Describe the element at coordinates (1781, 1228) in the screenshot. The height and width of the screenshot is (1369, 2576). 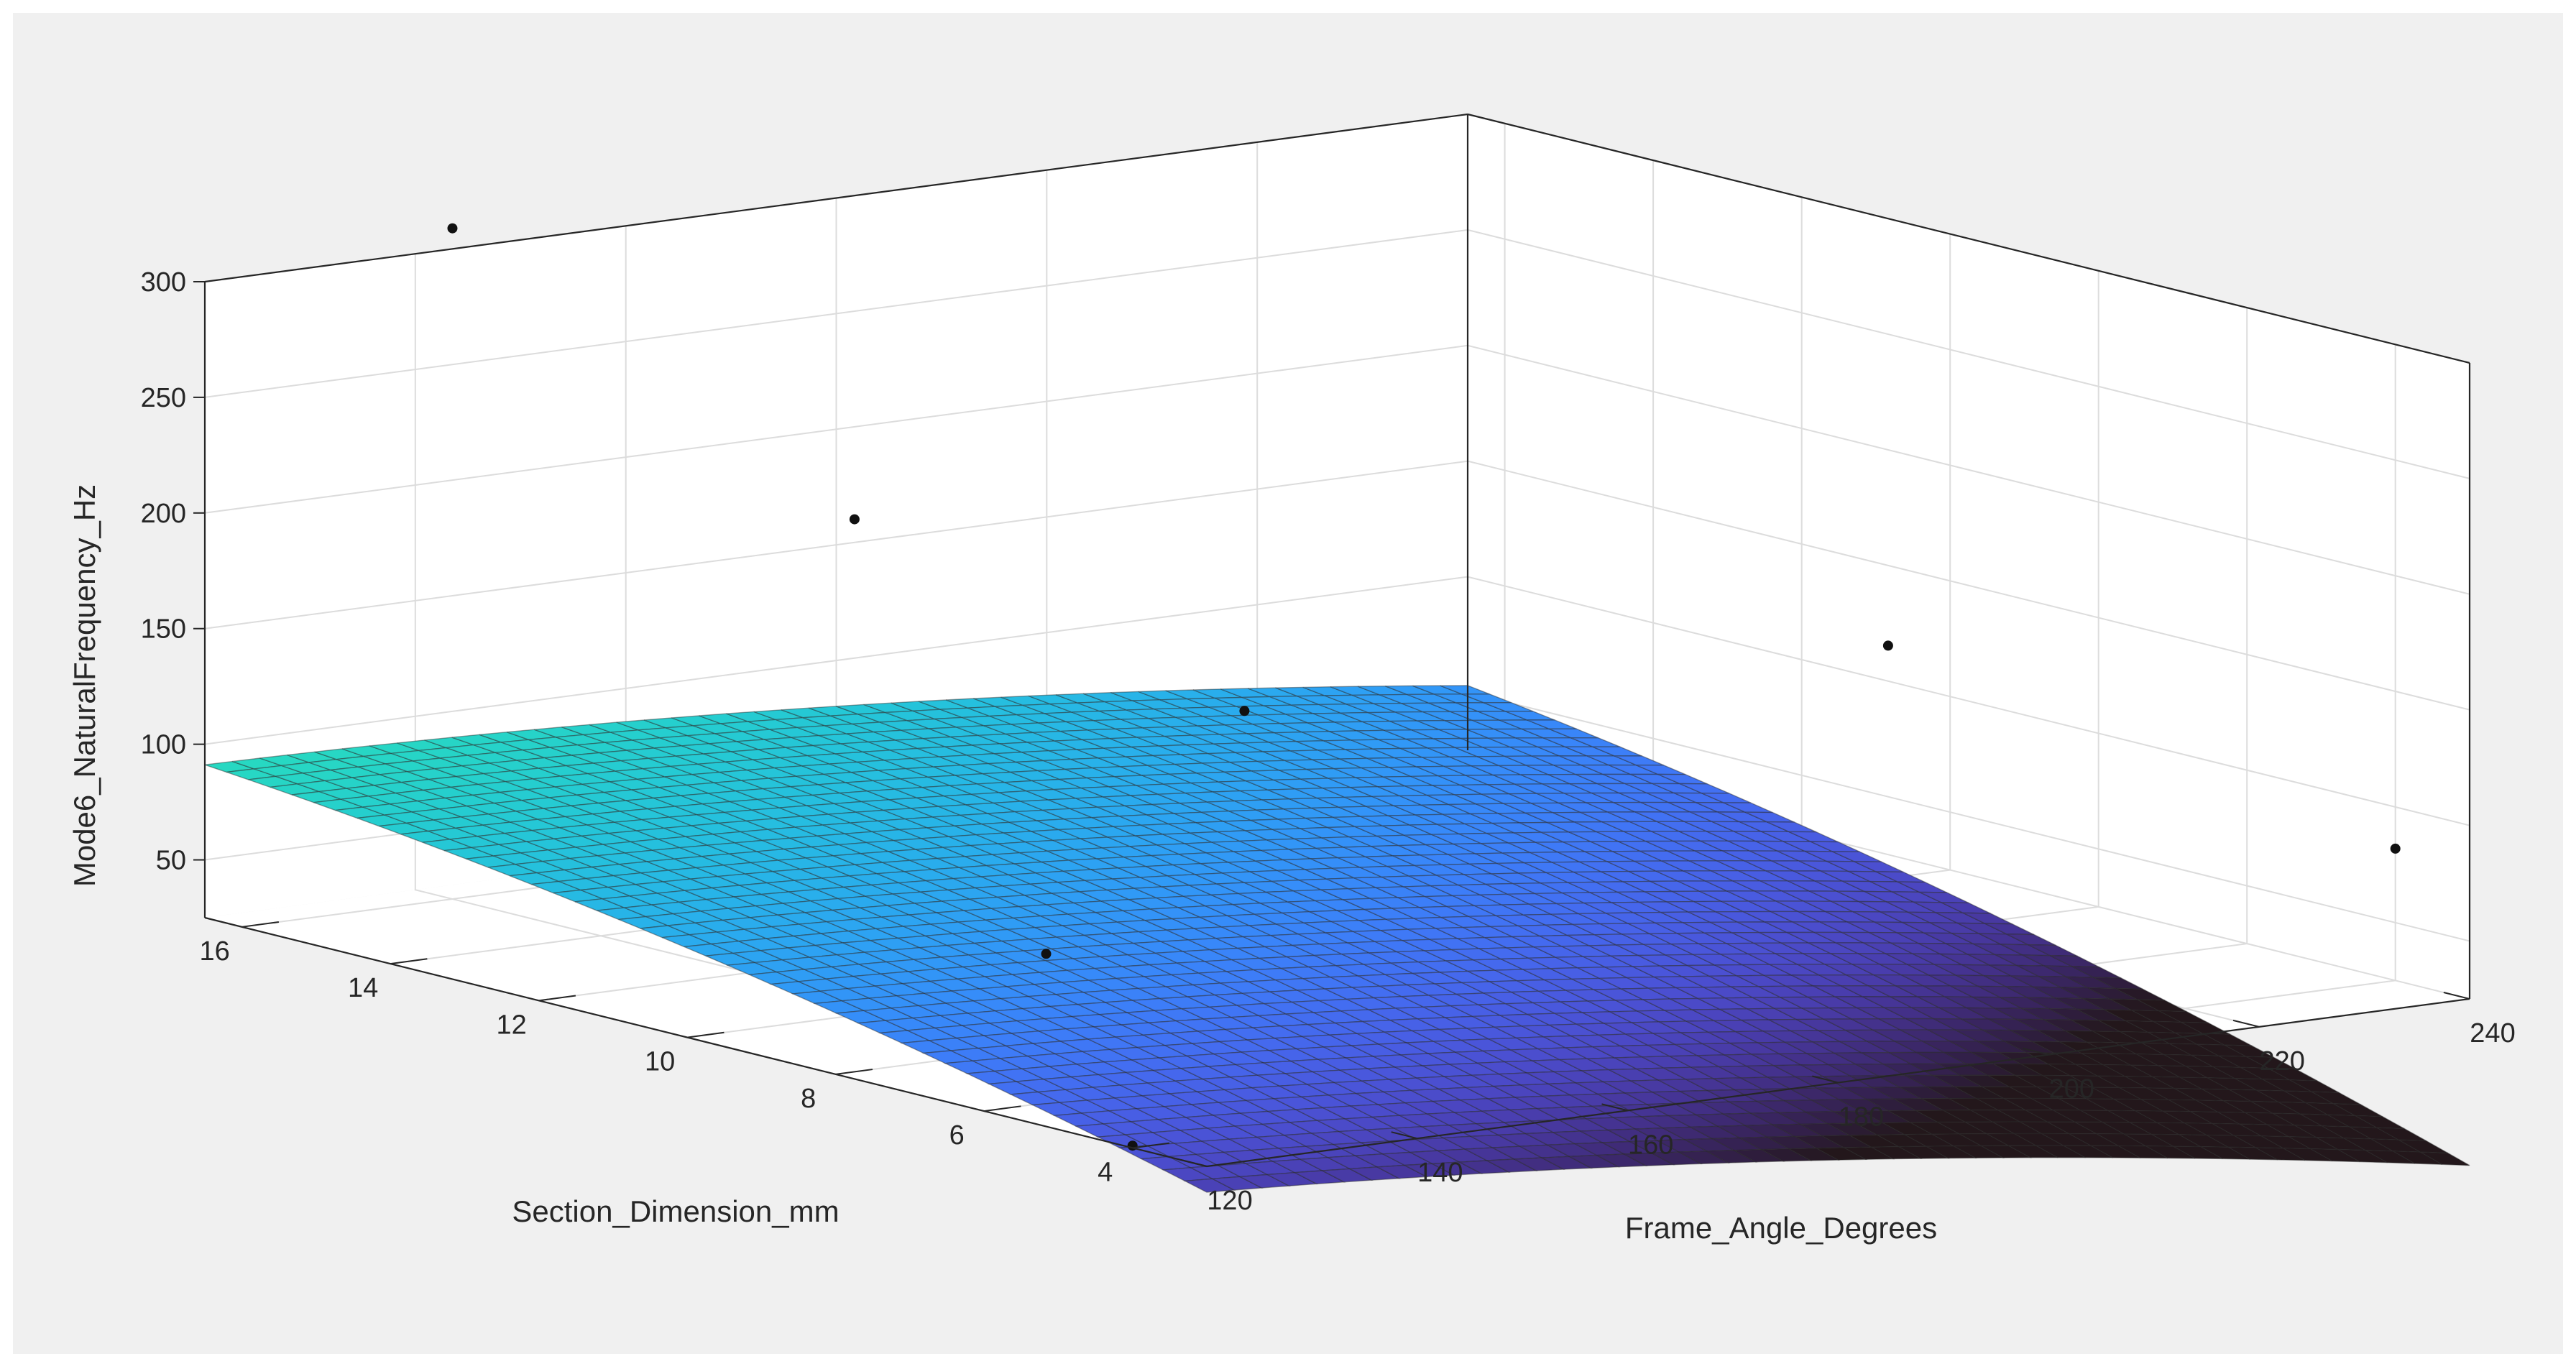
I see `x-axis-label: Frame_Angle_Degrees` at that location.